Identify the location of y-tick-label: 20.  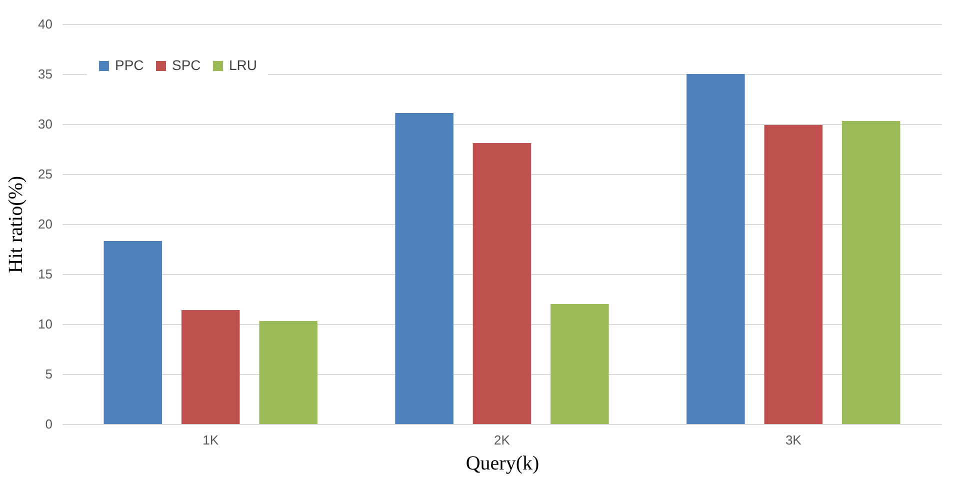
(45, 224).